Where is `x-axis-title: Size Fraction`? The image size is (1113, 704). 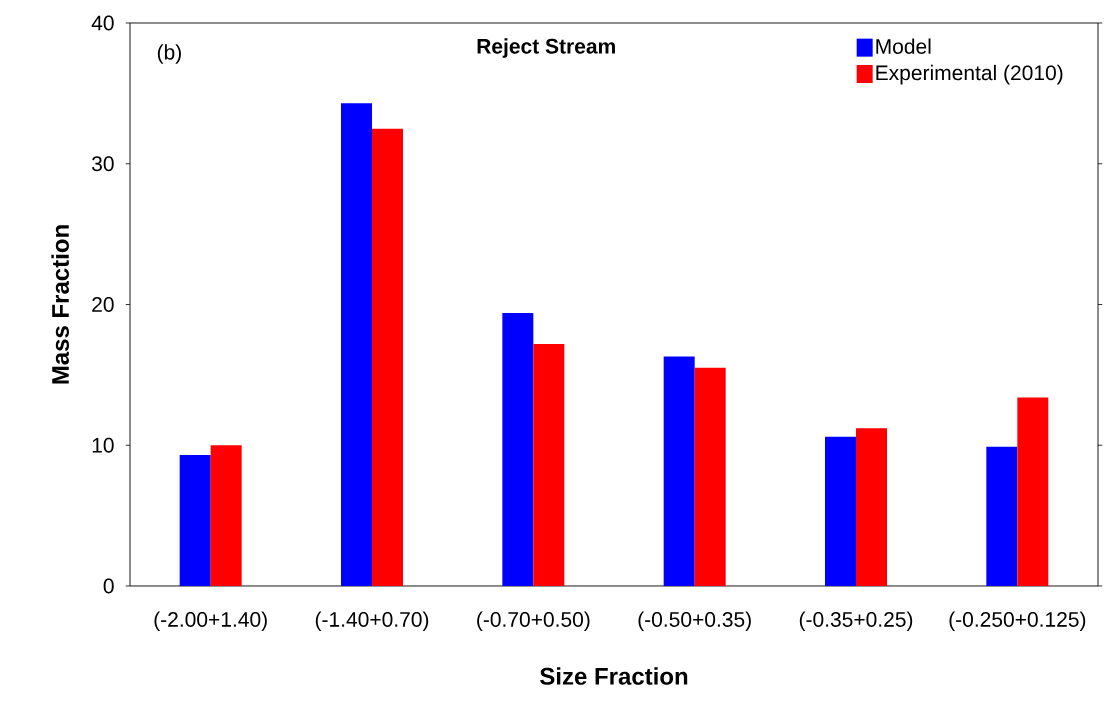
x-axis-title: Size Fraction is located at coordinates (614, 676).